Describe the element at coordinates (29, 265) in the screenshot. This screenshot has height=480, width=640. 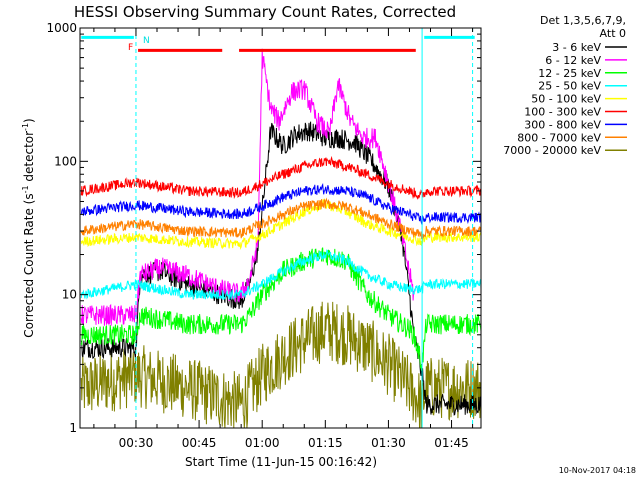
I see `y-axis-label-main: Corrected Count Rate (s` at that location.